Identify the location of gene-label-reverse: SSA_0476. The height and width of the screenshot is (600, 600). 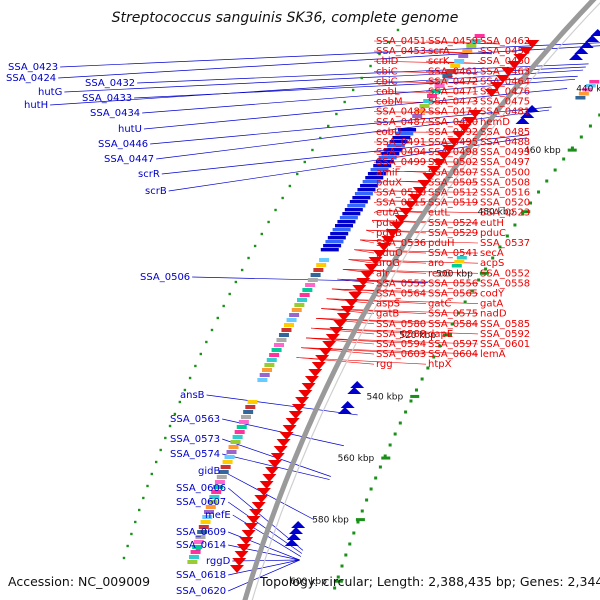
(505, 92).